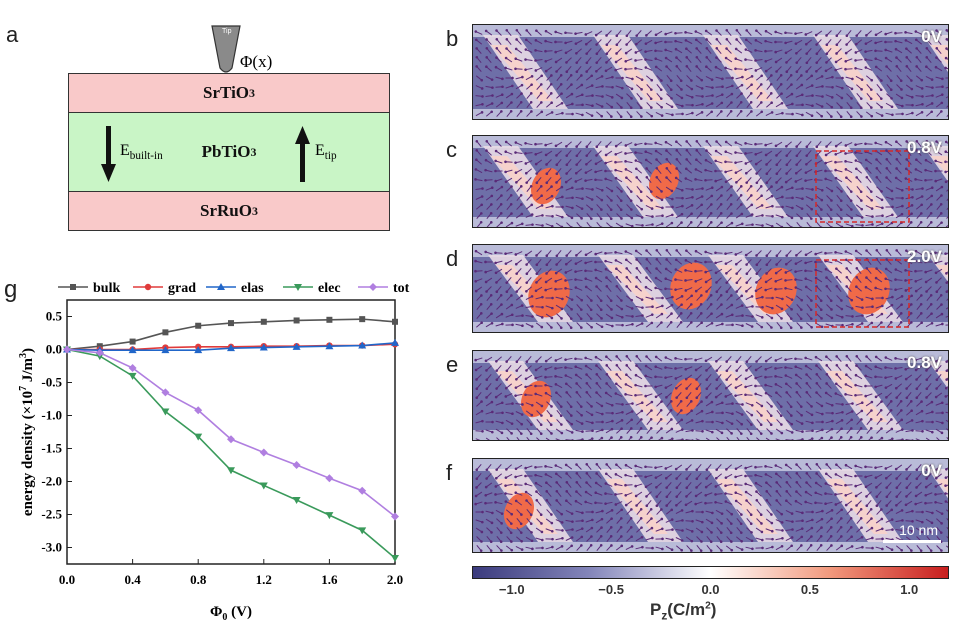 This screenshot has height=636, width=954. Describe the element at coordinates (401, 288) in the screenshot. I see `legend-label: tot` at that location.